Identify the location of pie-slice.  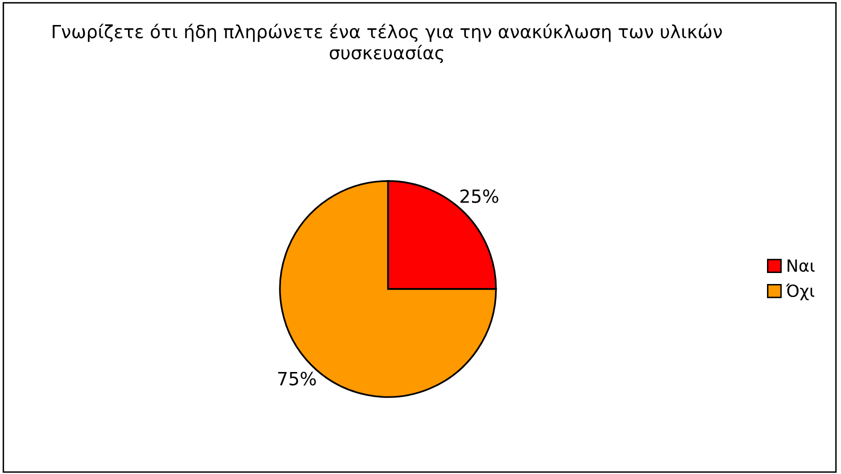
(388, 289).